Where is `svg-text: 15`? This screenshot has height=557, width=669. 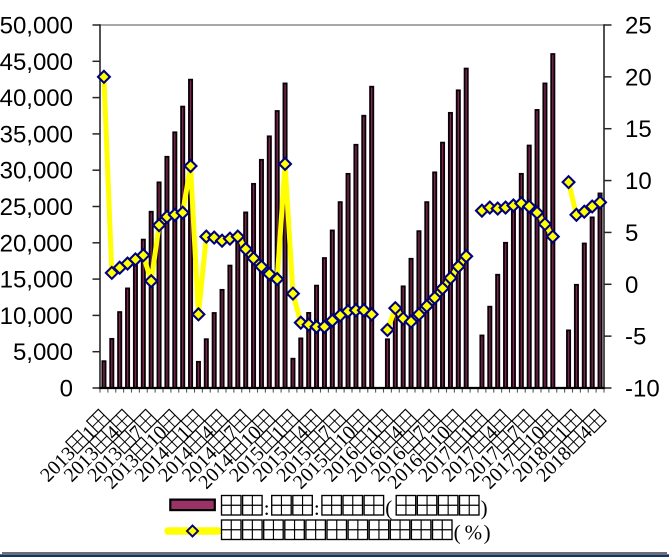 svg-text: 15 is located at coordinates (638, 129).